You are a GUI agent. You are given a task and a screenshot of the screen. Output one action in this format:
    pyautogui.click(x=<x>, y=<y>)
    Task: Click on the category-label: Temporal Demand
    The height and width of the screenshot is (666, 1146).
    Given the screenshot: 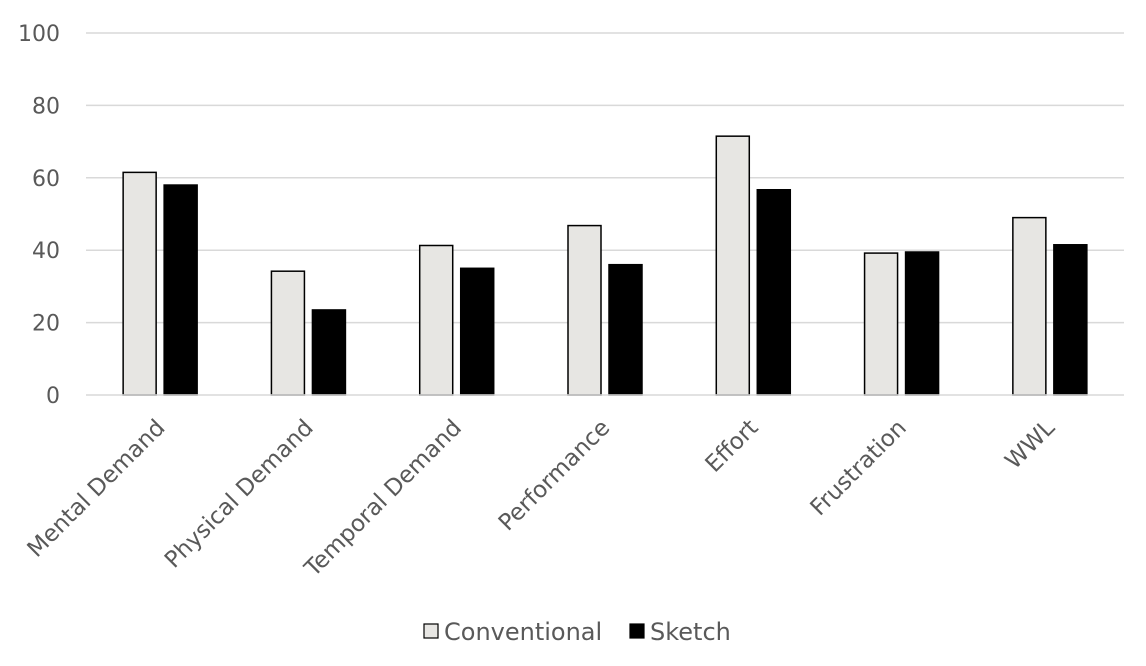 What is the action you would take?
    pyautogui.click(x=383, y=499)
    